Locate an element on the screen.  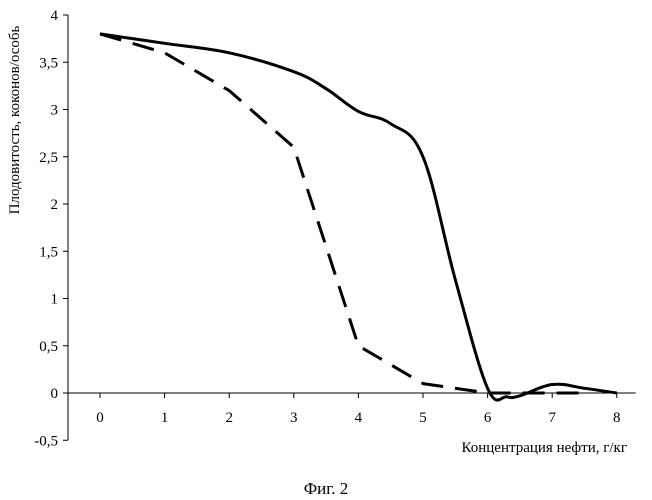
y-tick-label: 4 is located at coordinates (55, 16).